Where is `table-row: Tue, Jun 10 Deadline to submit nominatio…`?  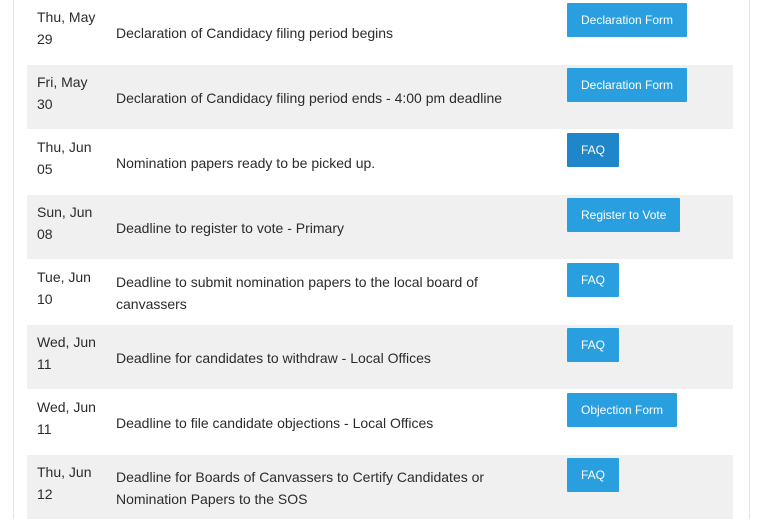 table-row: Tue, Jun 10 Deadline to submit nominatio… is located at coordinates (380, 292).